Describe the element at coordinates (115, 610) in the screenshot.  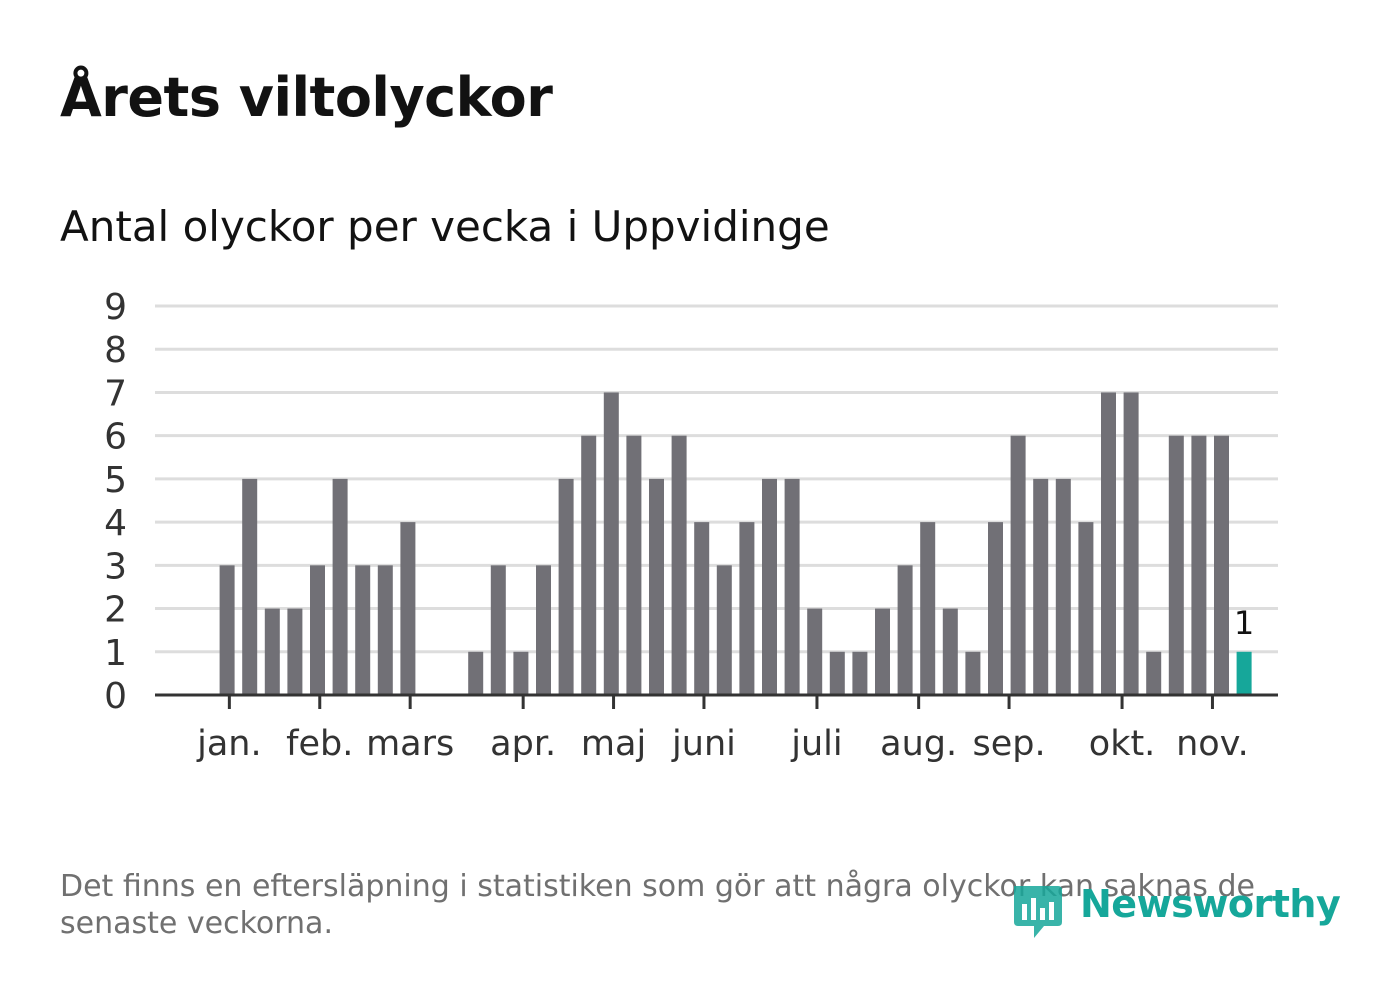
I see `y-tick-label: 2` at that location.